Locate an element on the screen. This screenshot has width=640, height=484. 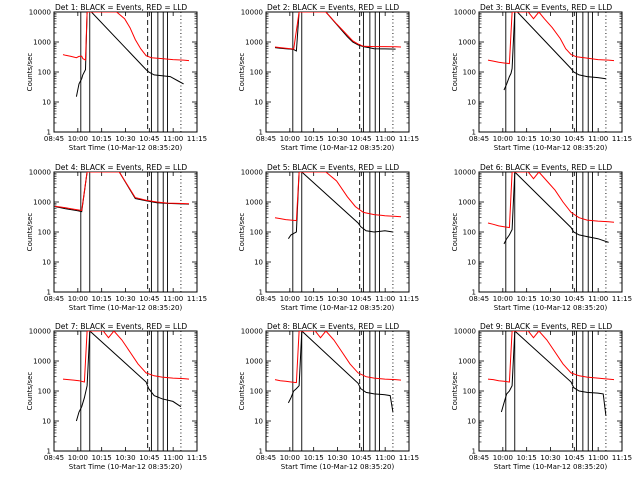
panel-title: Det 7: BLACK = Events, RED = LLD is located at coordinates (121, 326).